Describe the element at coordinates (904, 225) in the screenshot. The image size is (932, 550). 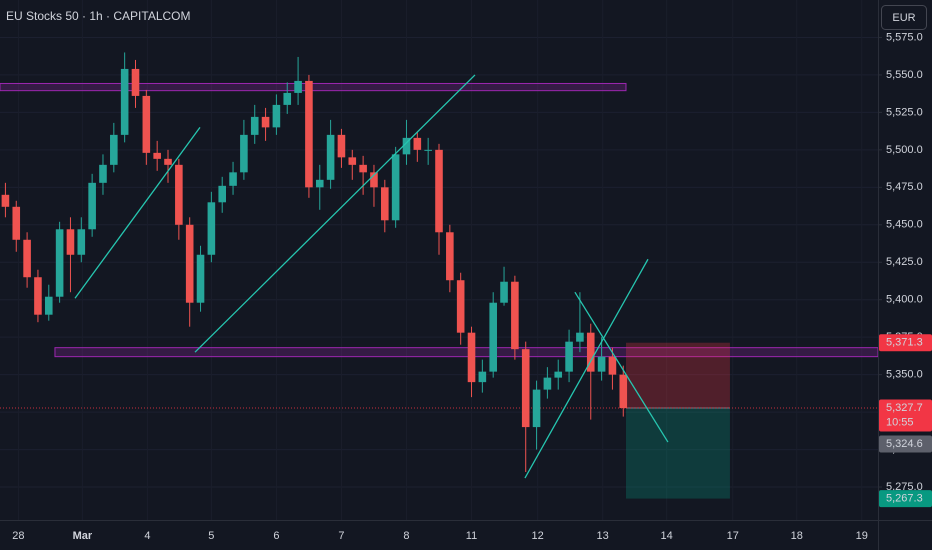
I see `y-tick-label: 5,450.0` at that location.